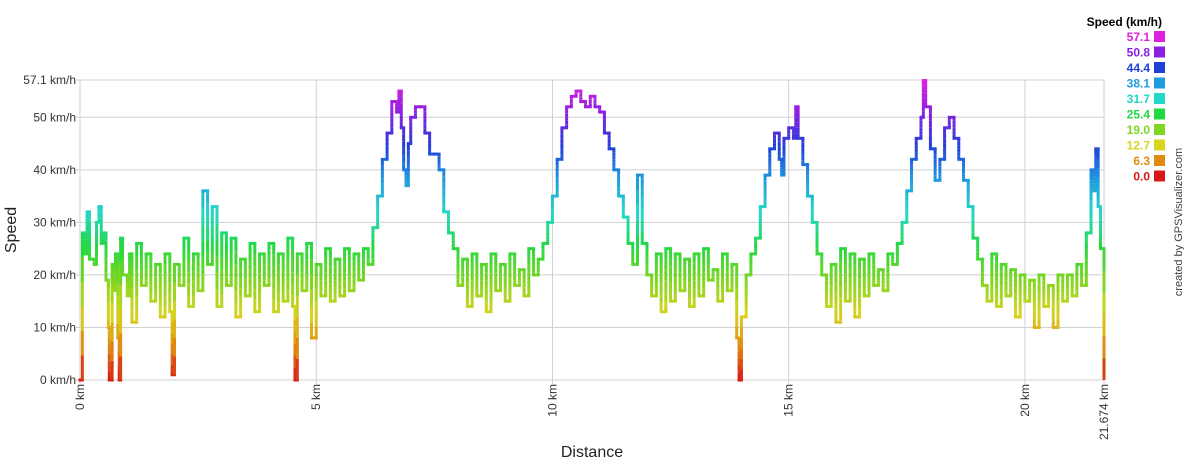 This screenshot has height=460, width=1184. Describe the element at coordinates (1104, 412) in the screenshot. I see `x-tick-label: 21.674 km` at that location.